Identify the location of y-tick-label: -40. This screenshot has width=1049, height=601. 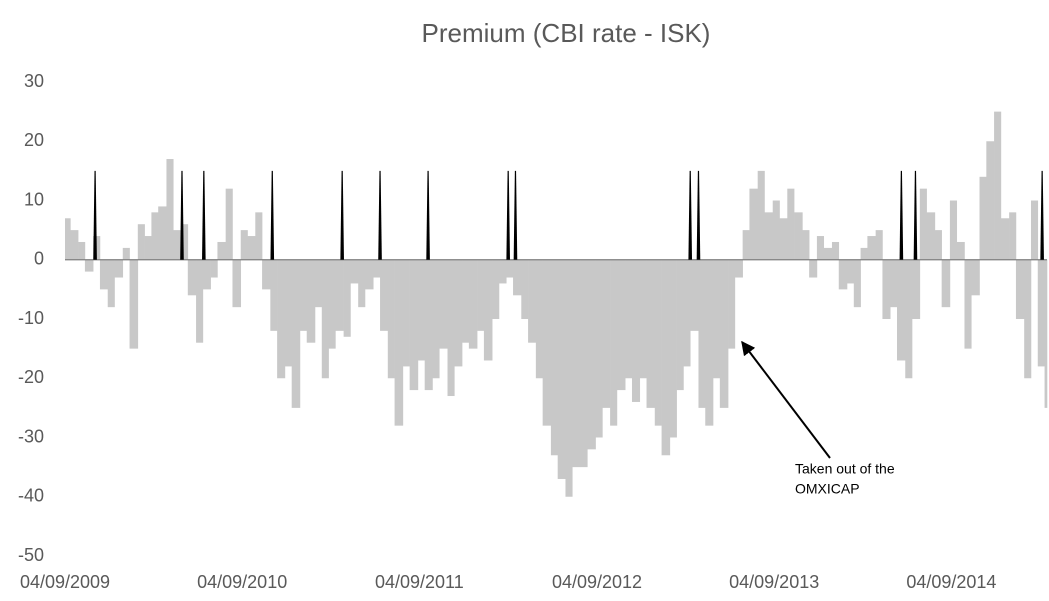
(31, 496).